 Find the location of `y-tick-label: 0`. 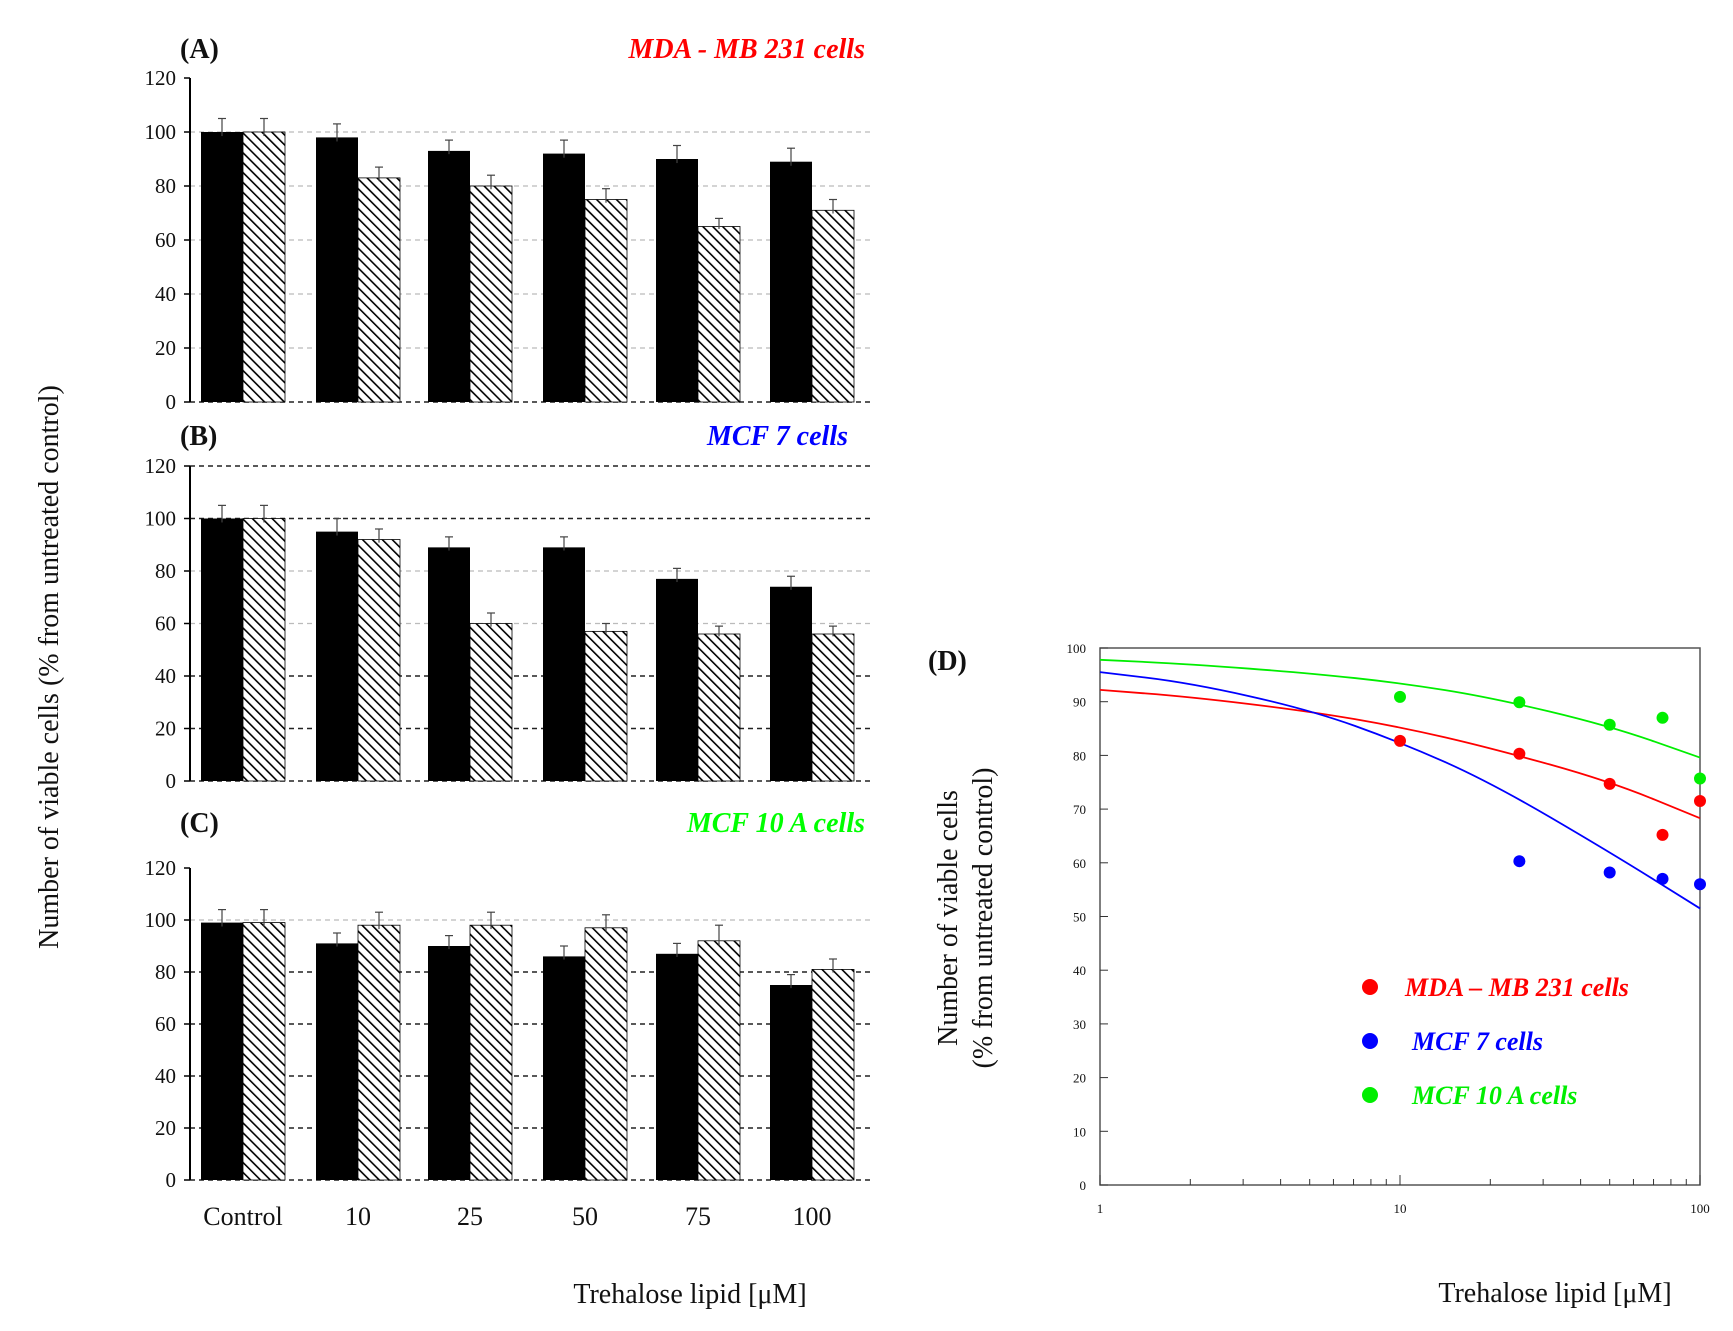

y-tick-label: 0 is located at coordinates (171, 402).